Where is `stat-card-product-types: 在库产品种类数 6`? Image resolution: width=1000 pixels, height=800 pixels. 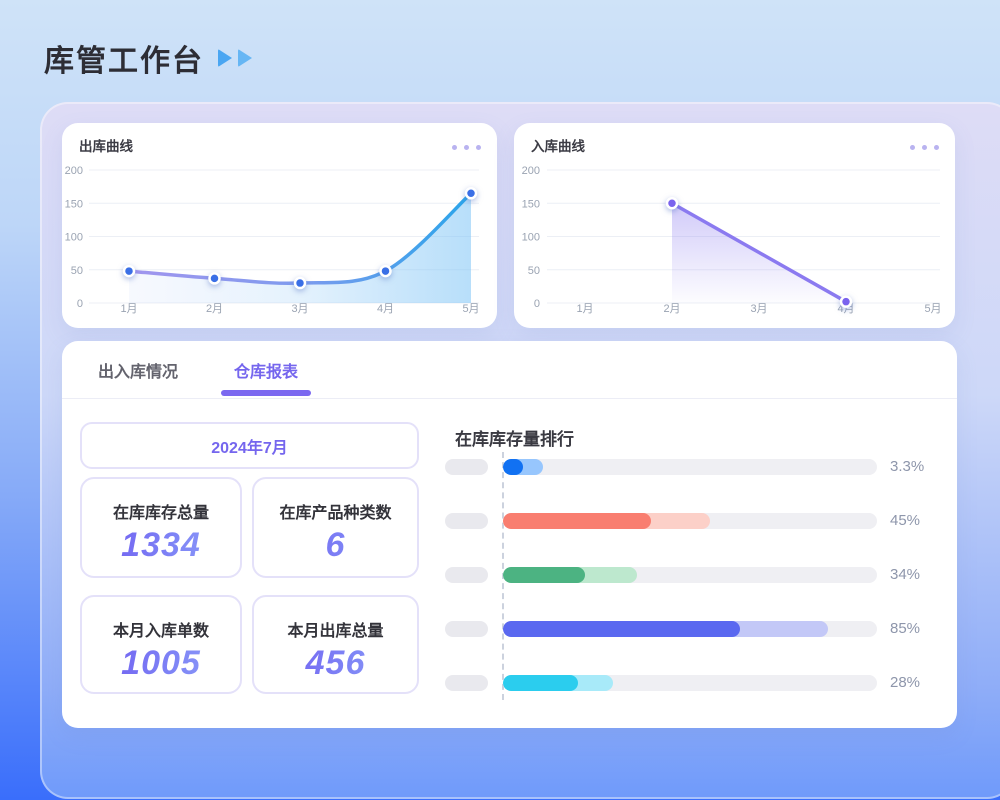
stat-card-product-types: 在库产品种类数 6 is located at coordinates (335, 527).